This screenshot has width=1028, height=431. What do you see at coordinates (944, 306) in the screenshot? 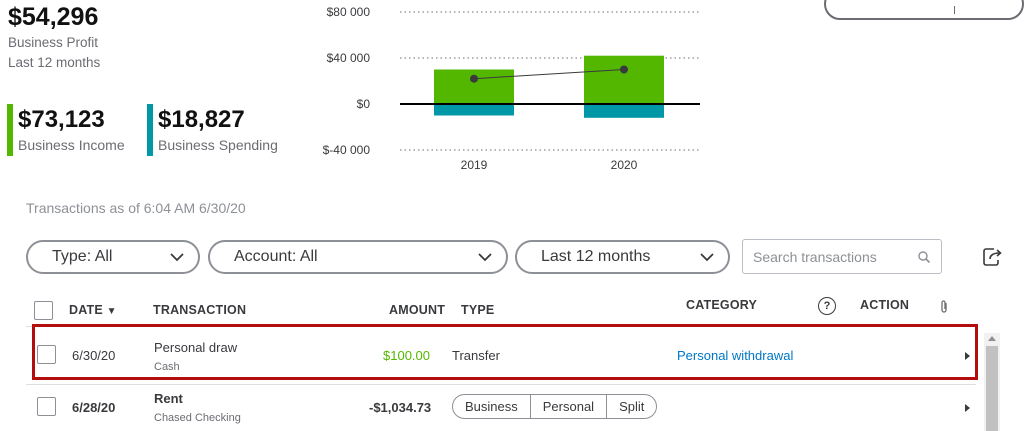
I see `paperclip-icon` at bounding box center [944, 306].